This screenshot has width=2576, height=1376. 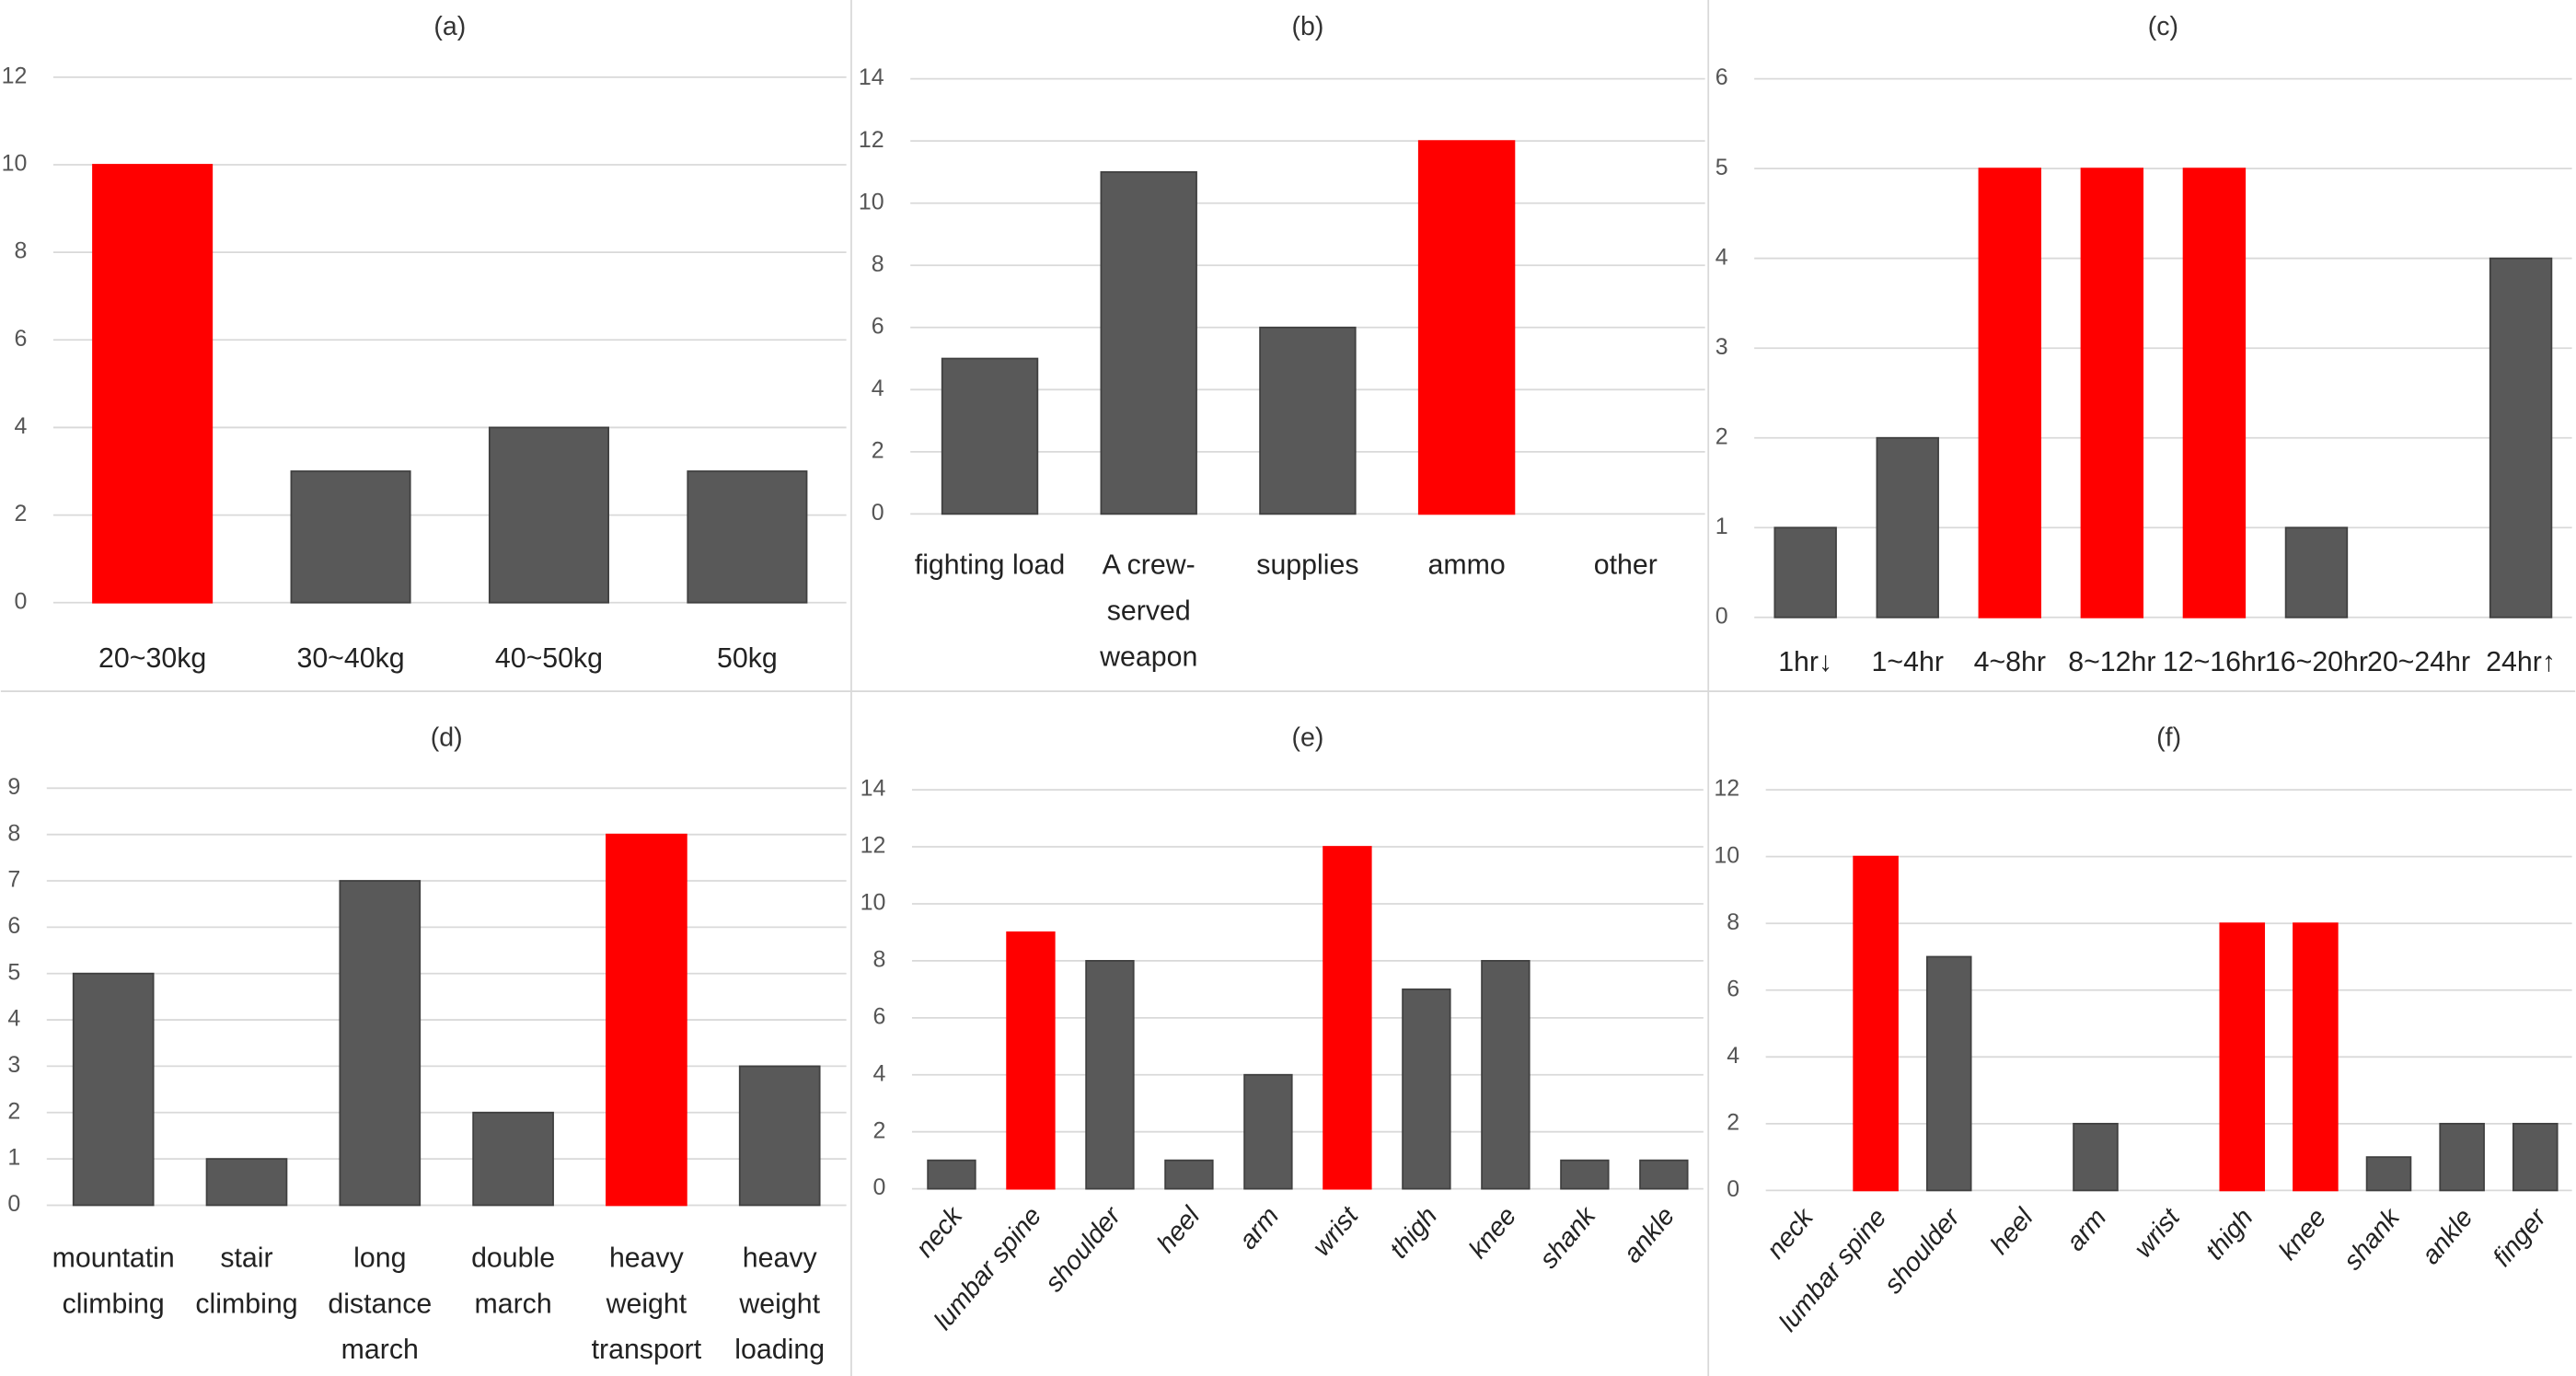 I want to click on y-tick-label: 7, so click(x=14, y=880).